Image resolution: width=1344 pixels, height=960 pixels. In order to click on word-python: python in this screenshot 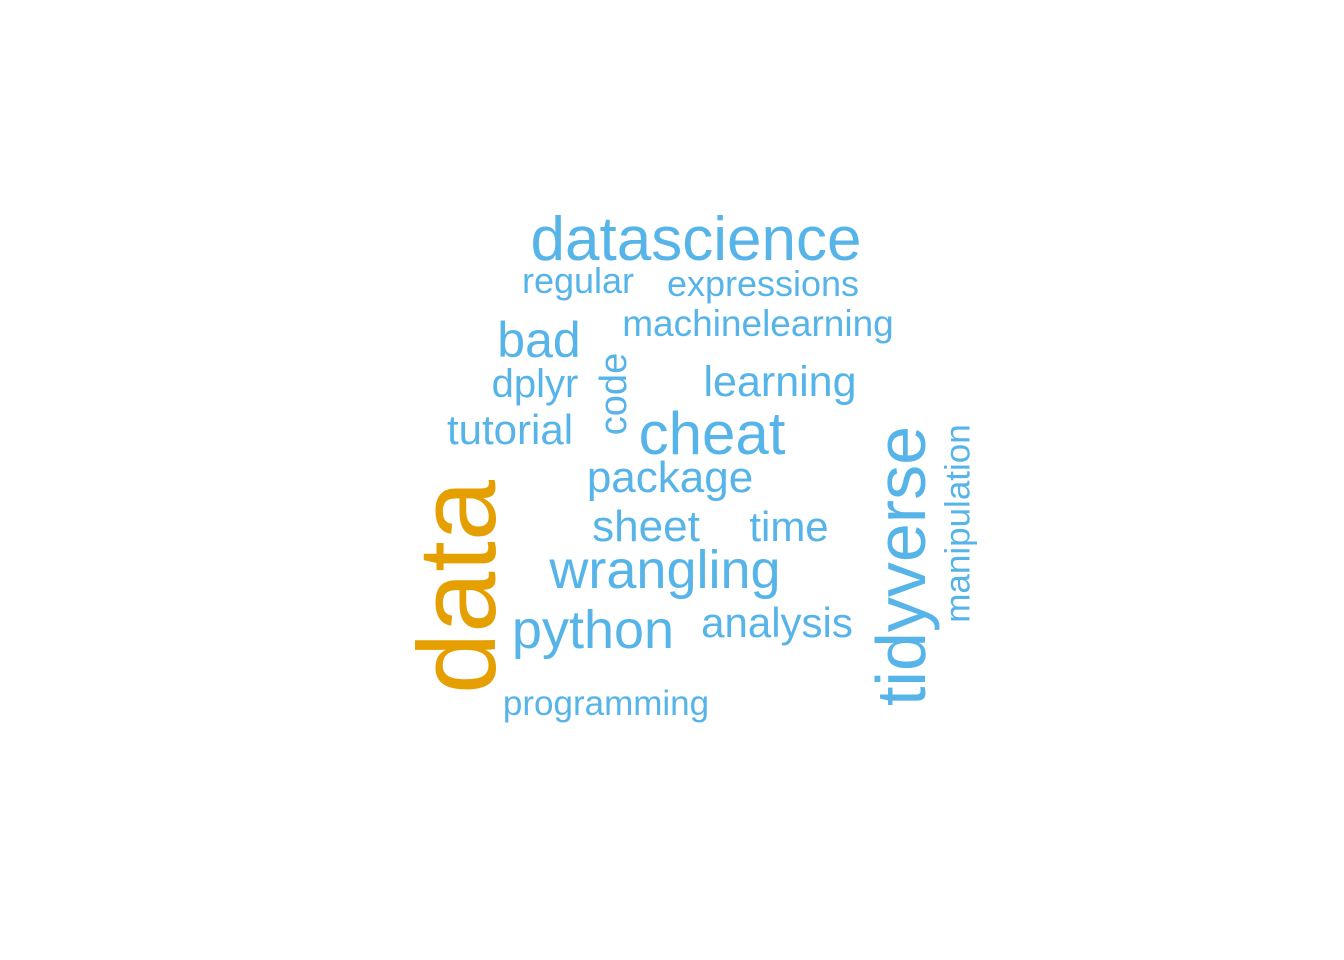, I will do `click(593, 630)`.